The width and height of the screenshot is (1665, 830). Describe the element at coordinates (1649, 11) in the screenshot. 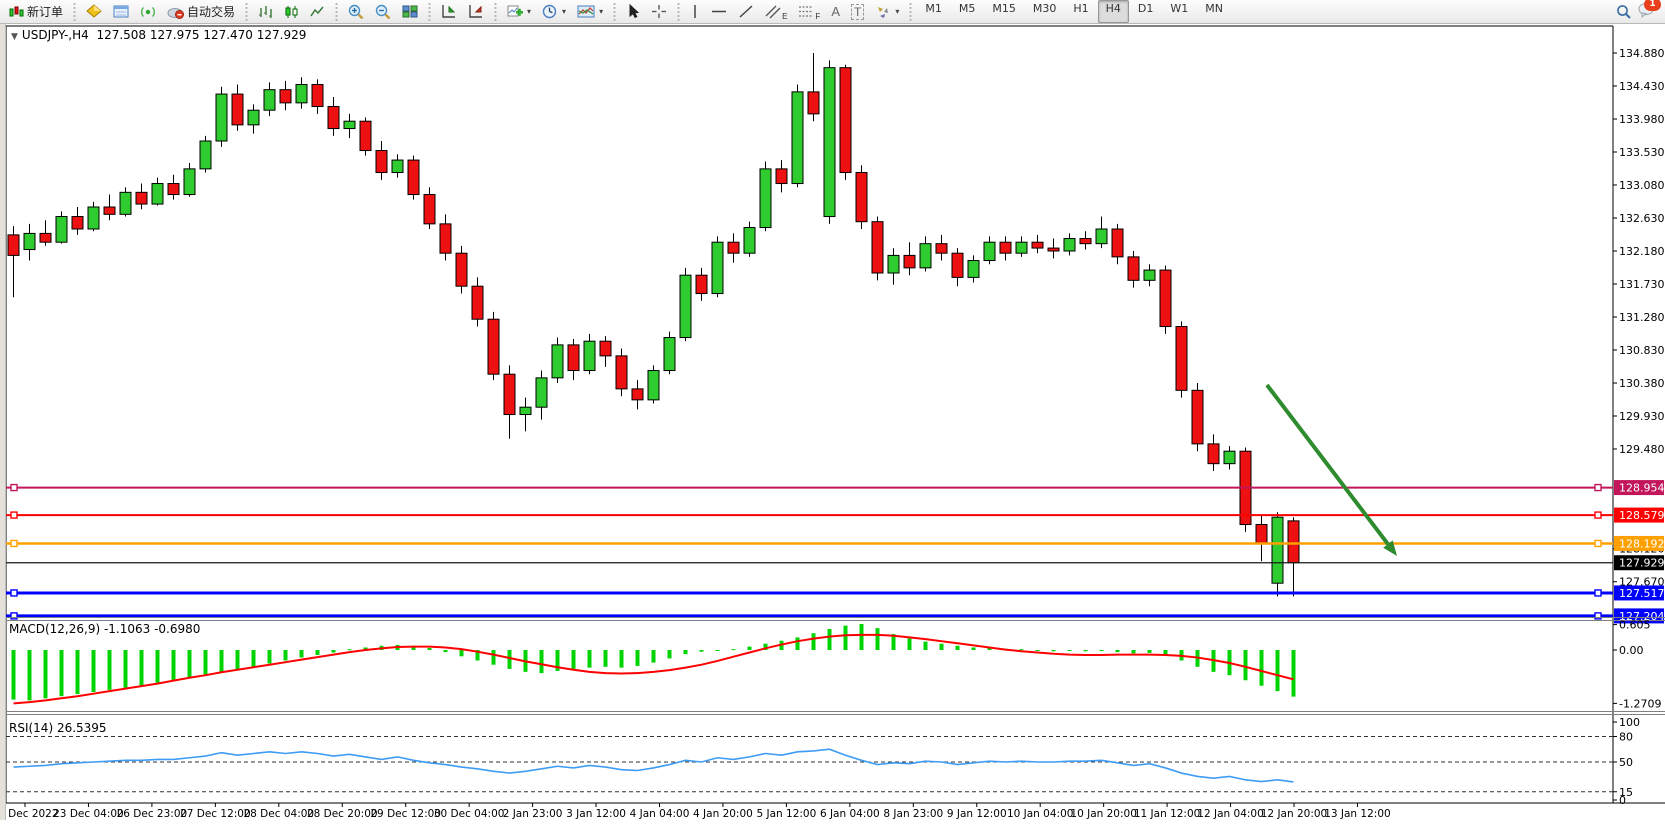

I see `notifications-button: 1` at that location.